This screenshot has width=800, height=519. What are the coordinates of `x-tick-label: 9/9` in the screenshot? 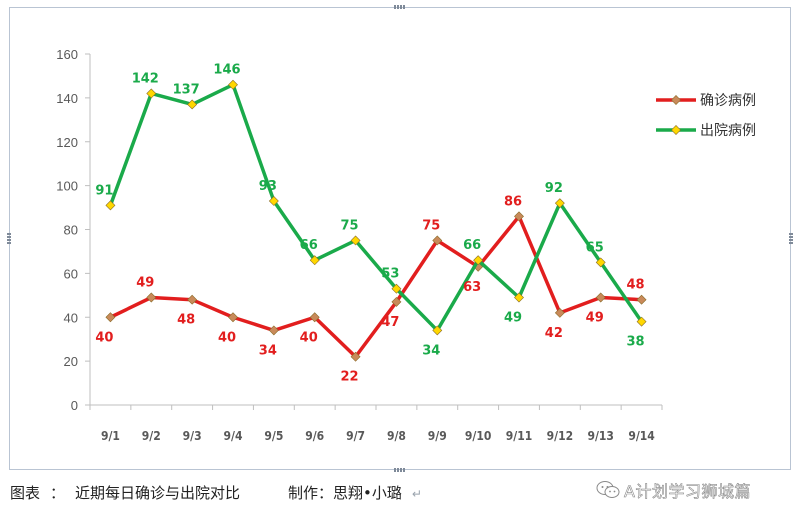 It's located at (437, 436).